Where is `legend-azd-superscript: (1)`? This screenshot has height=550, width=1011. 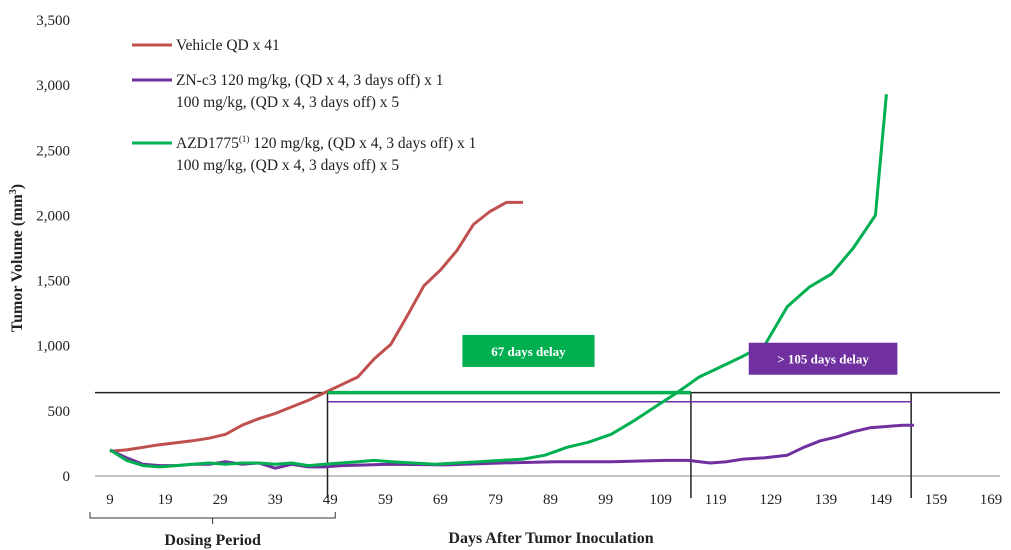
legend-azd-superscript: (1) is located at coordinates (244, 139).